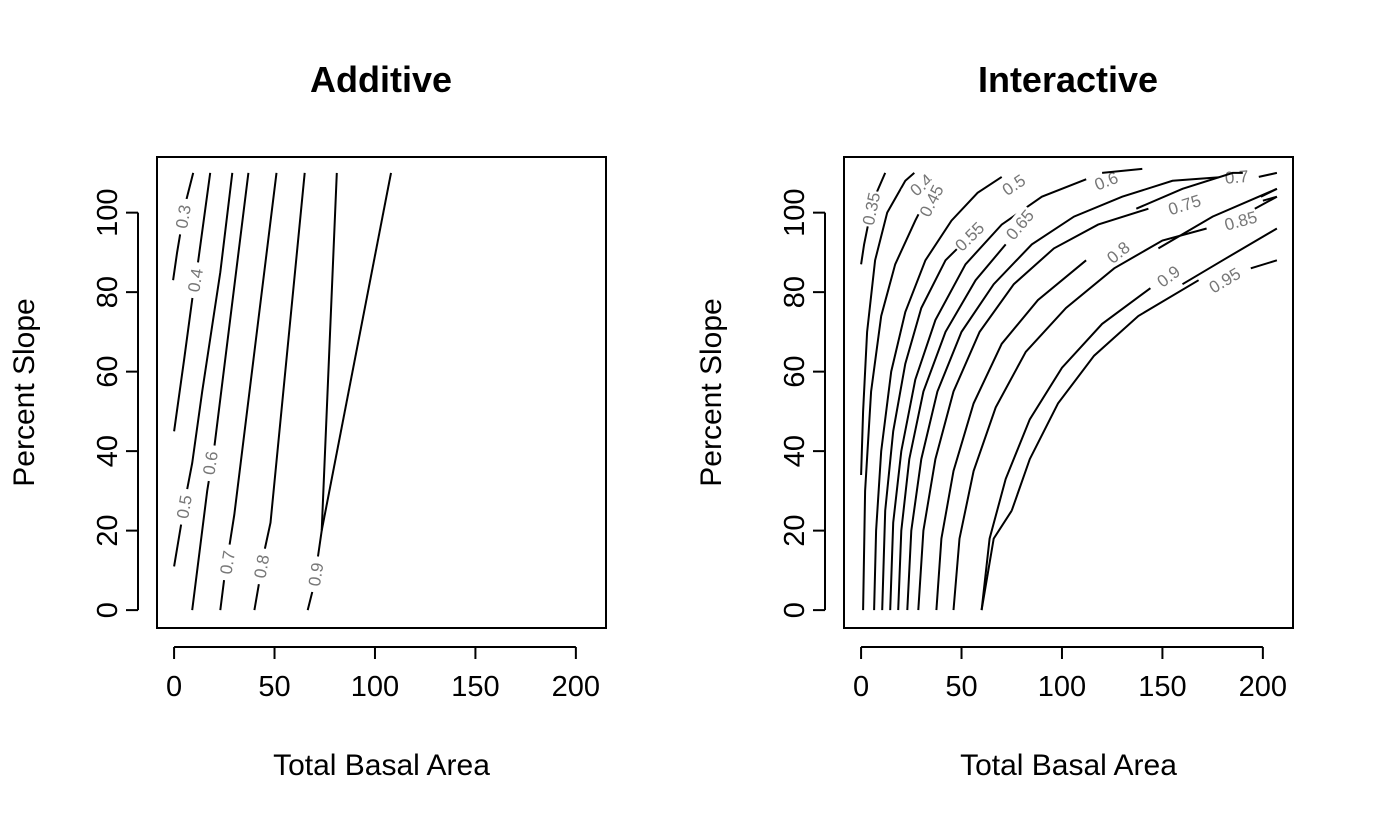 Image resolution: width=1374 pixels, height=824 pixels. What do you see at coordinates (1068, 79) in the screenshot?
I see `chart-title: Interactive` at bounding box center [1068, 79].